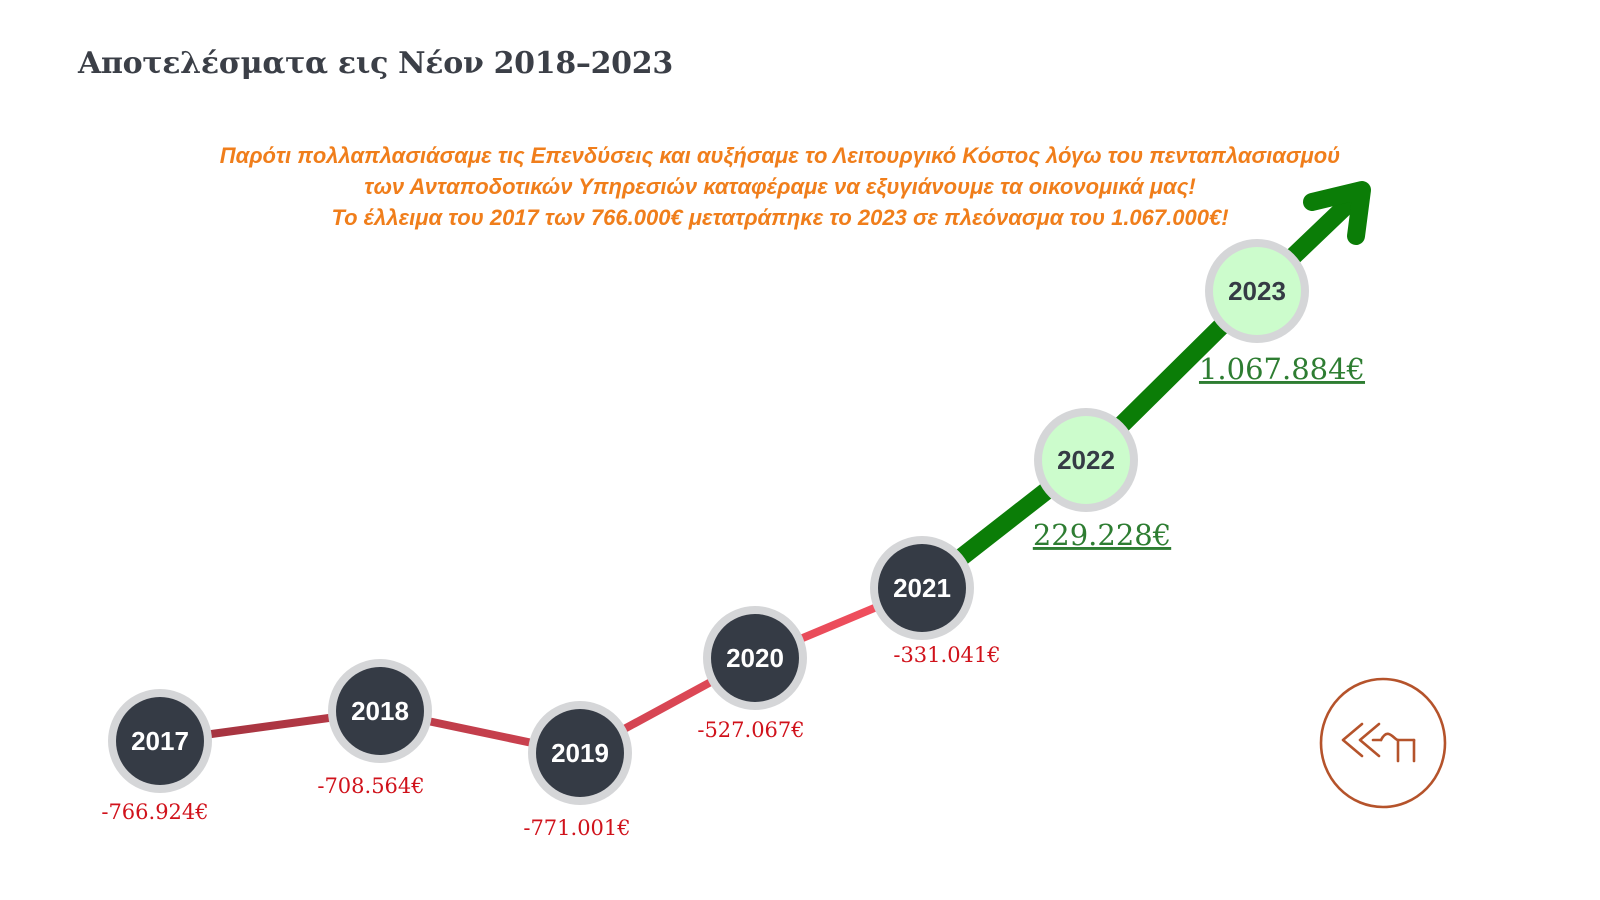 This screenshot has width=1600, height=900. Describe the element at coordinates (370, 786) in the screenshot. I see `value-label-2018: -708.564€` at that location.